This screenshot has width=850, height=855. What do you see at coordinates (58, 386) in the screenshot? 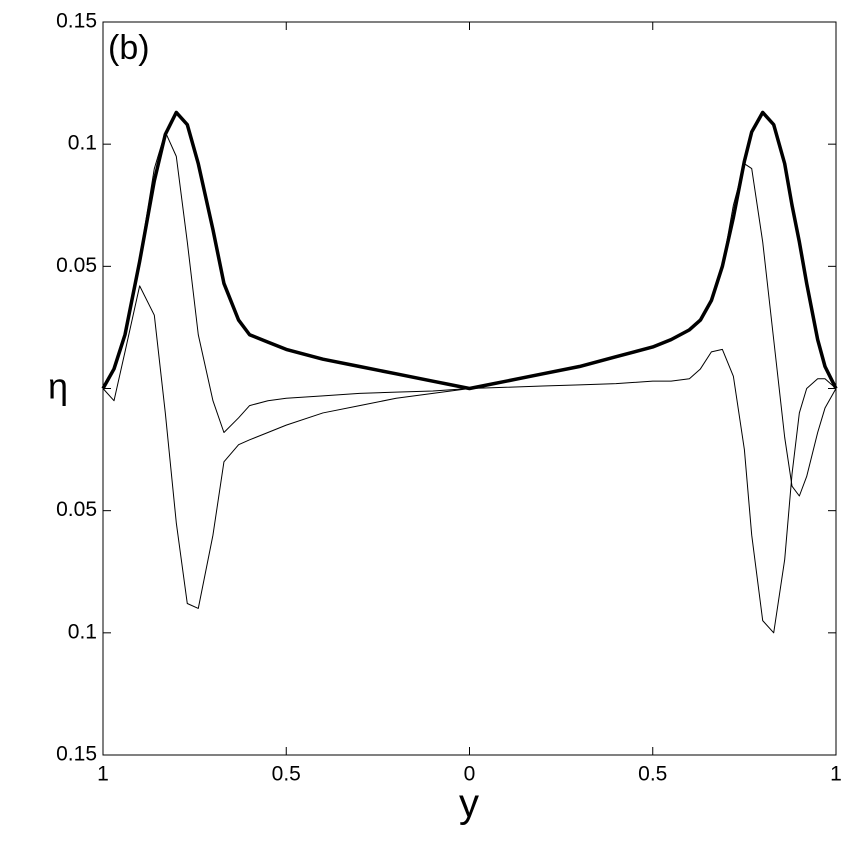
I see `y-axis-label: η` at bounding box center [58, 386].